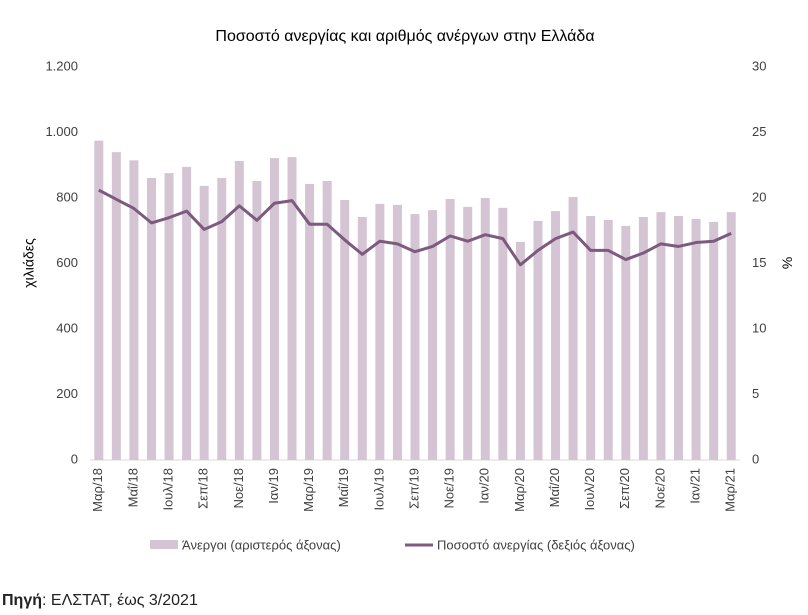  What do you see at coordinates (132, 487) in the screenshot?
I see `x-tick-label: Μαΐ/18` at bounding box center [132, 487].